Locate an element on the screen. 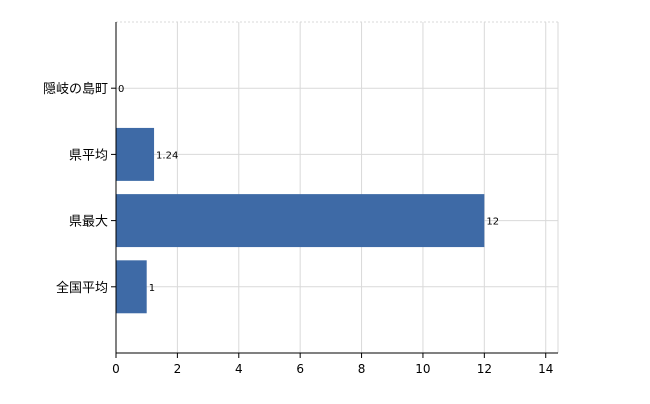  x-tick-label: 14 is located at coordinates (545, 369).